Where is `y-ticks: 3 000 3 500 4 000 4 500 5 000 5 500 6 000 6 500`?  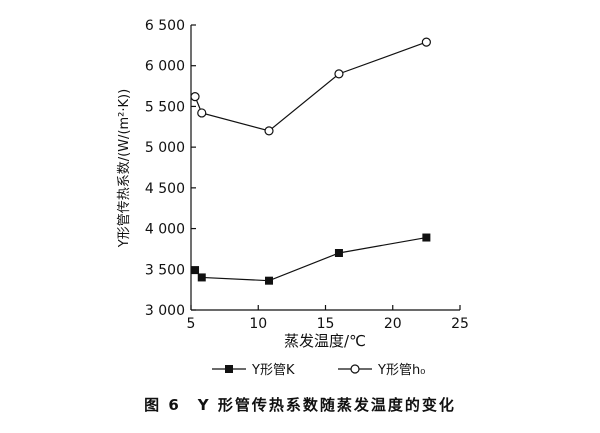
y-ticks: 3 000 3 500 4 000 4 500 5 000 5 500 6 000 6 500 is located at coordinates (170, 168).